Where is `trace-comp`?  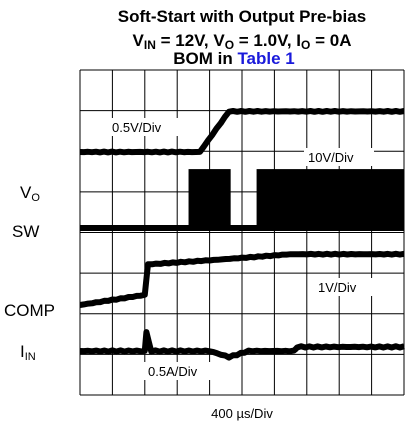
trace-comp is located at coordinates (242, 279).